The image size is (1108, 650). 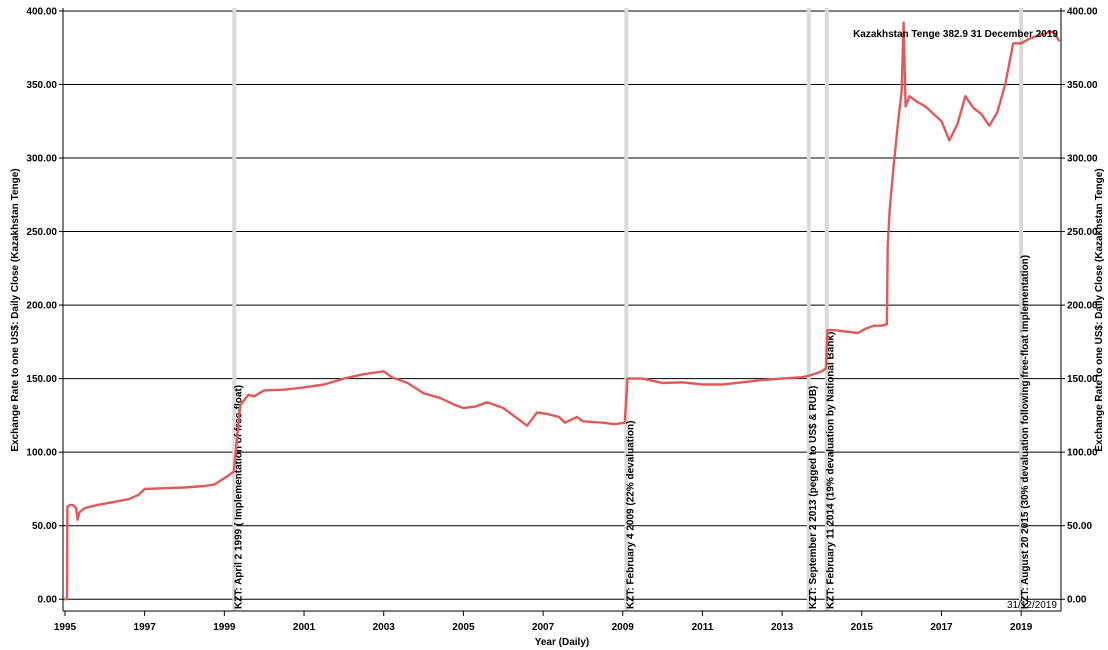 I want to click on x-tick-label: 2001, so click(x=304, y=627).